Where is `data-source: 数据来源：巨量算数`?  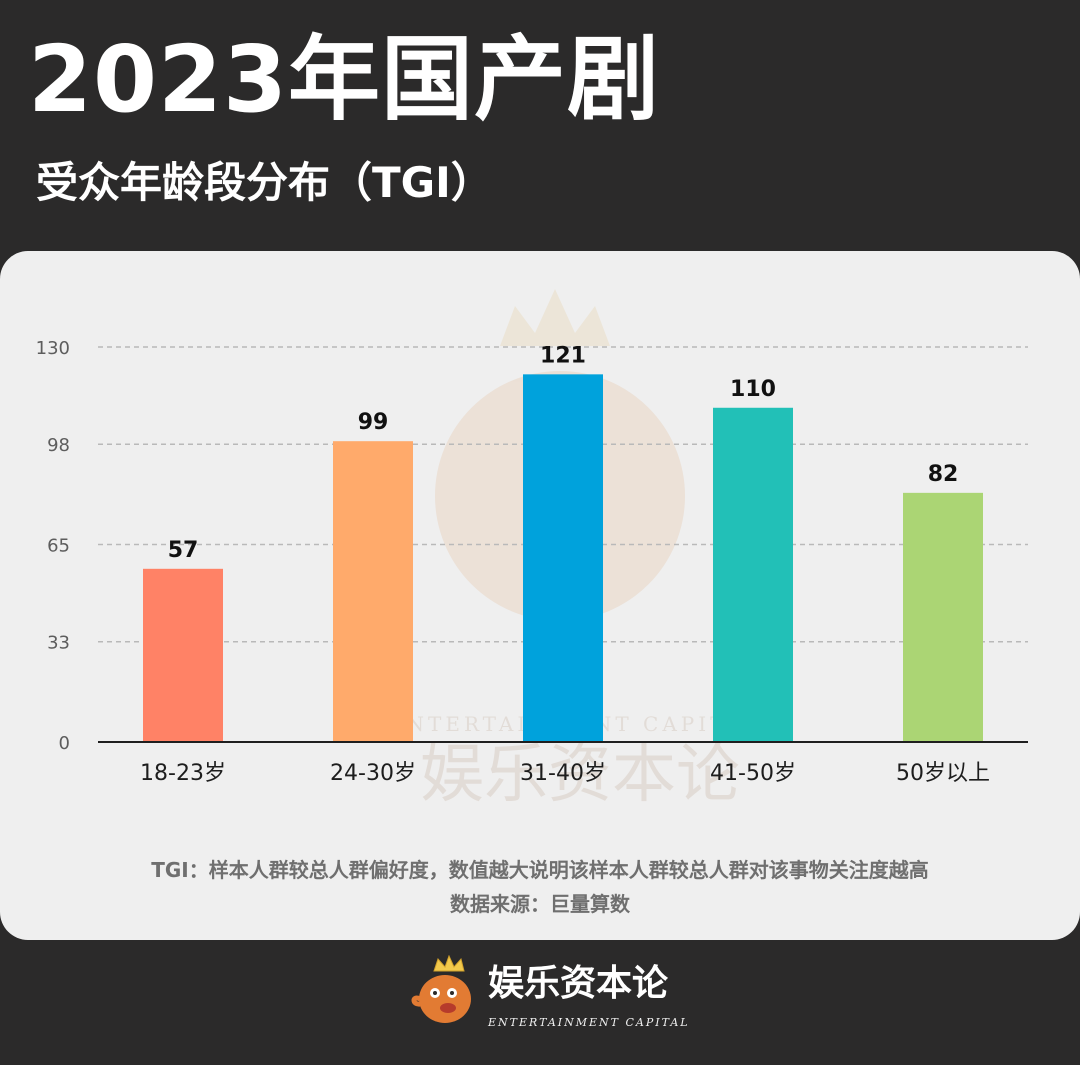 data-source: 数据来源：巨量算数 is located at coordinates (540, 904).